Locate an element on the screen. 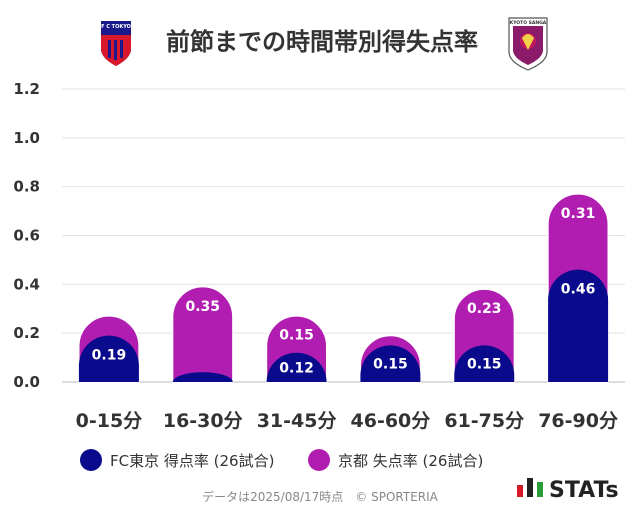  data-label-series-1-cat-6: 0.46 is located at coordinates (578, 290).